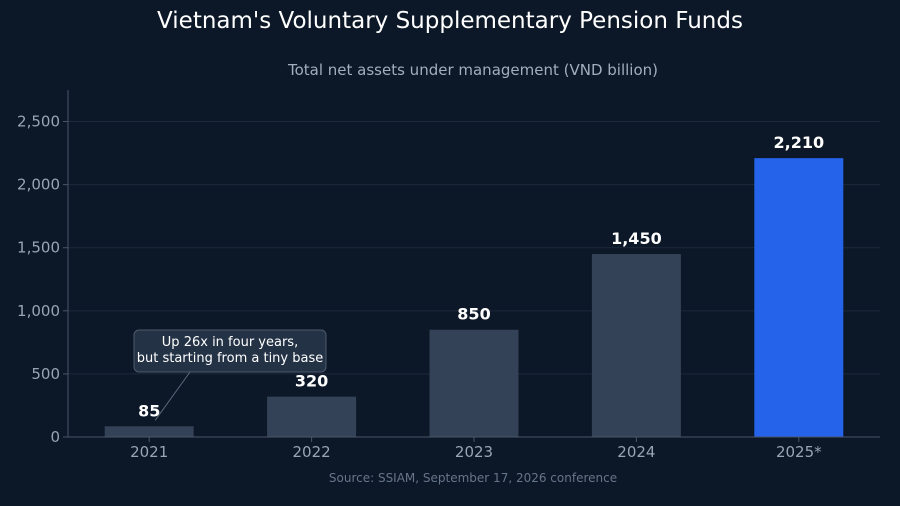  What do you see at coordinates (38, 122) in the screenshot?
I see `y-tick-label: 2,500` at bounding box center [38, 122].